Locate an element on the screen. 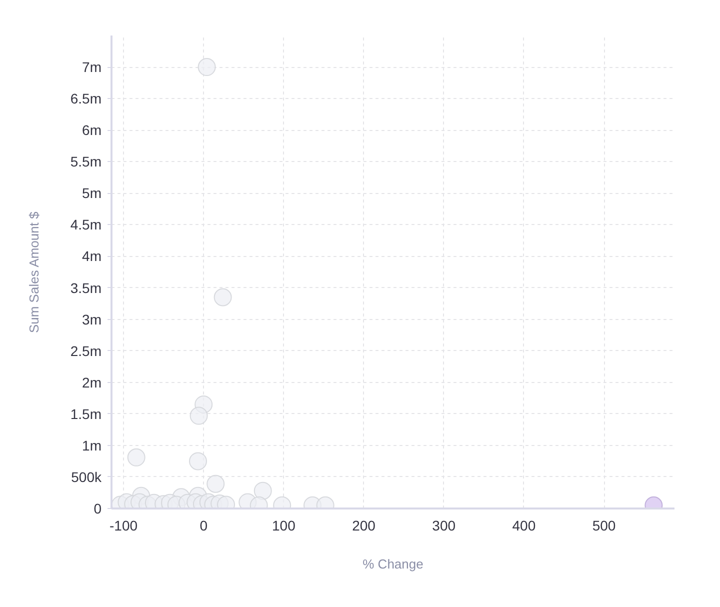 The width and height of the screenshot is (720, 607). x-tick-label: 0 is located at coordinates (204, 526).